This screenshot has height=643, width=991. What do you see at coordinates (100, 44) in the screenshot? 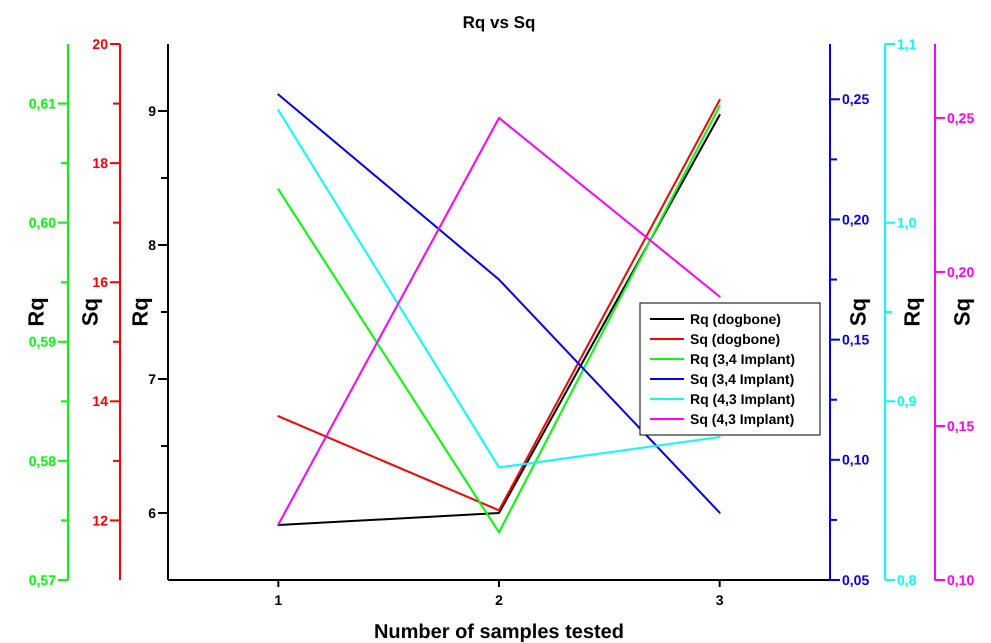
I see `y2-tick-label: 20` at bounding box center [100, 44].